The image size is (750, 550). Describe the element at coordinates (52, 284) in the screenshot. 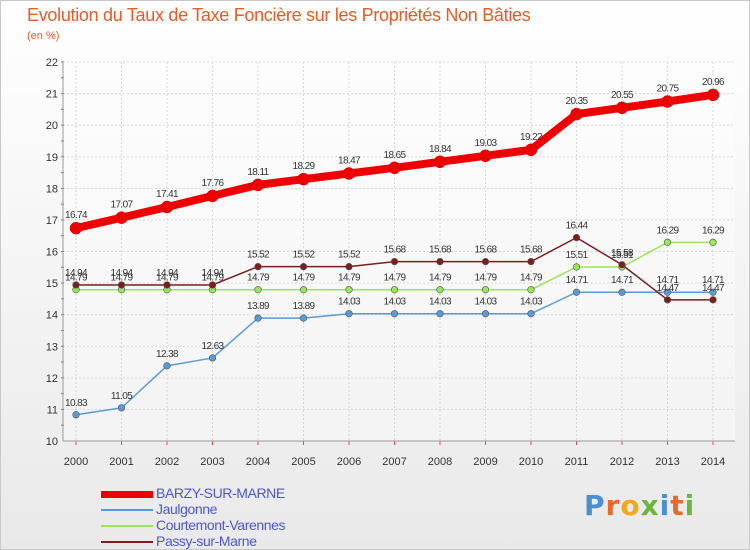

I see `y-tick-label: 15` at that location.